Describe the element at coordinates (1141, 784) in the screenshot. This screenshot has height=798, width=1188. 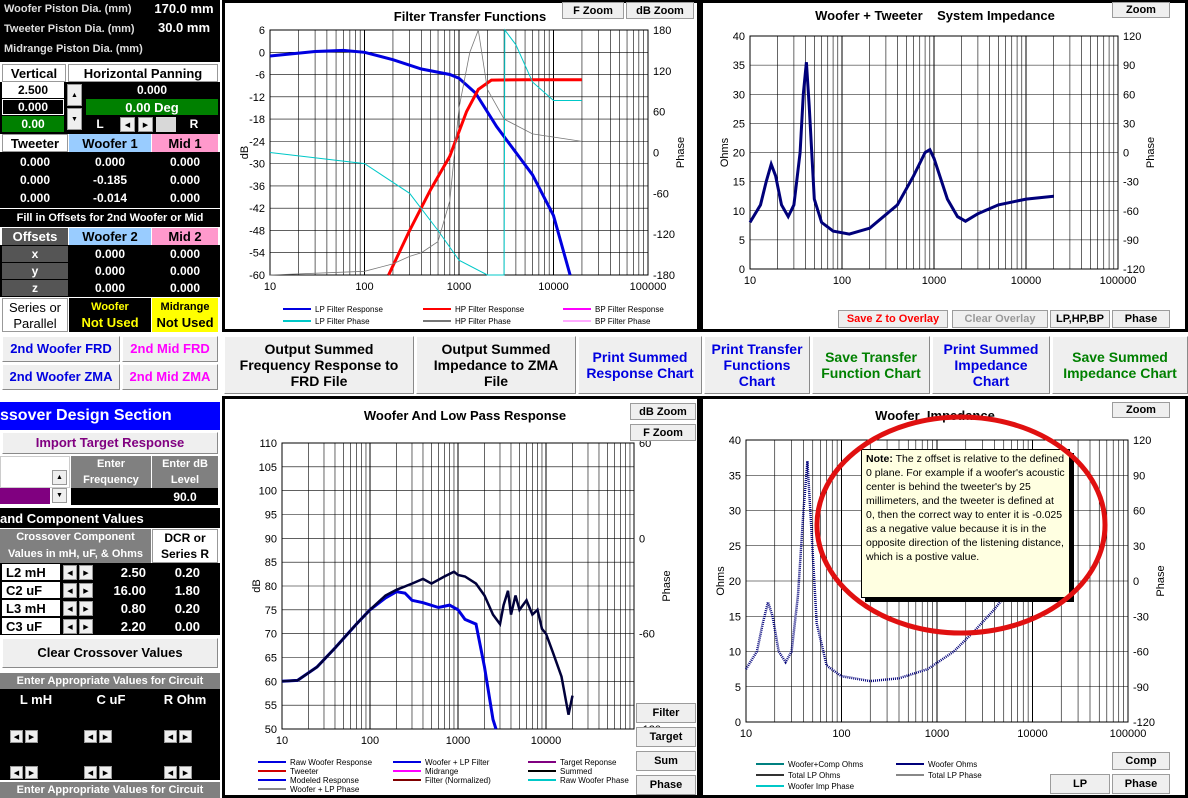
I see `chart4-phase-button: Phase` at that location.